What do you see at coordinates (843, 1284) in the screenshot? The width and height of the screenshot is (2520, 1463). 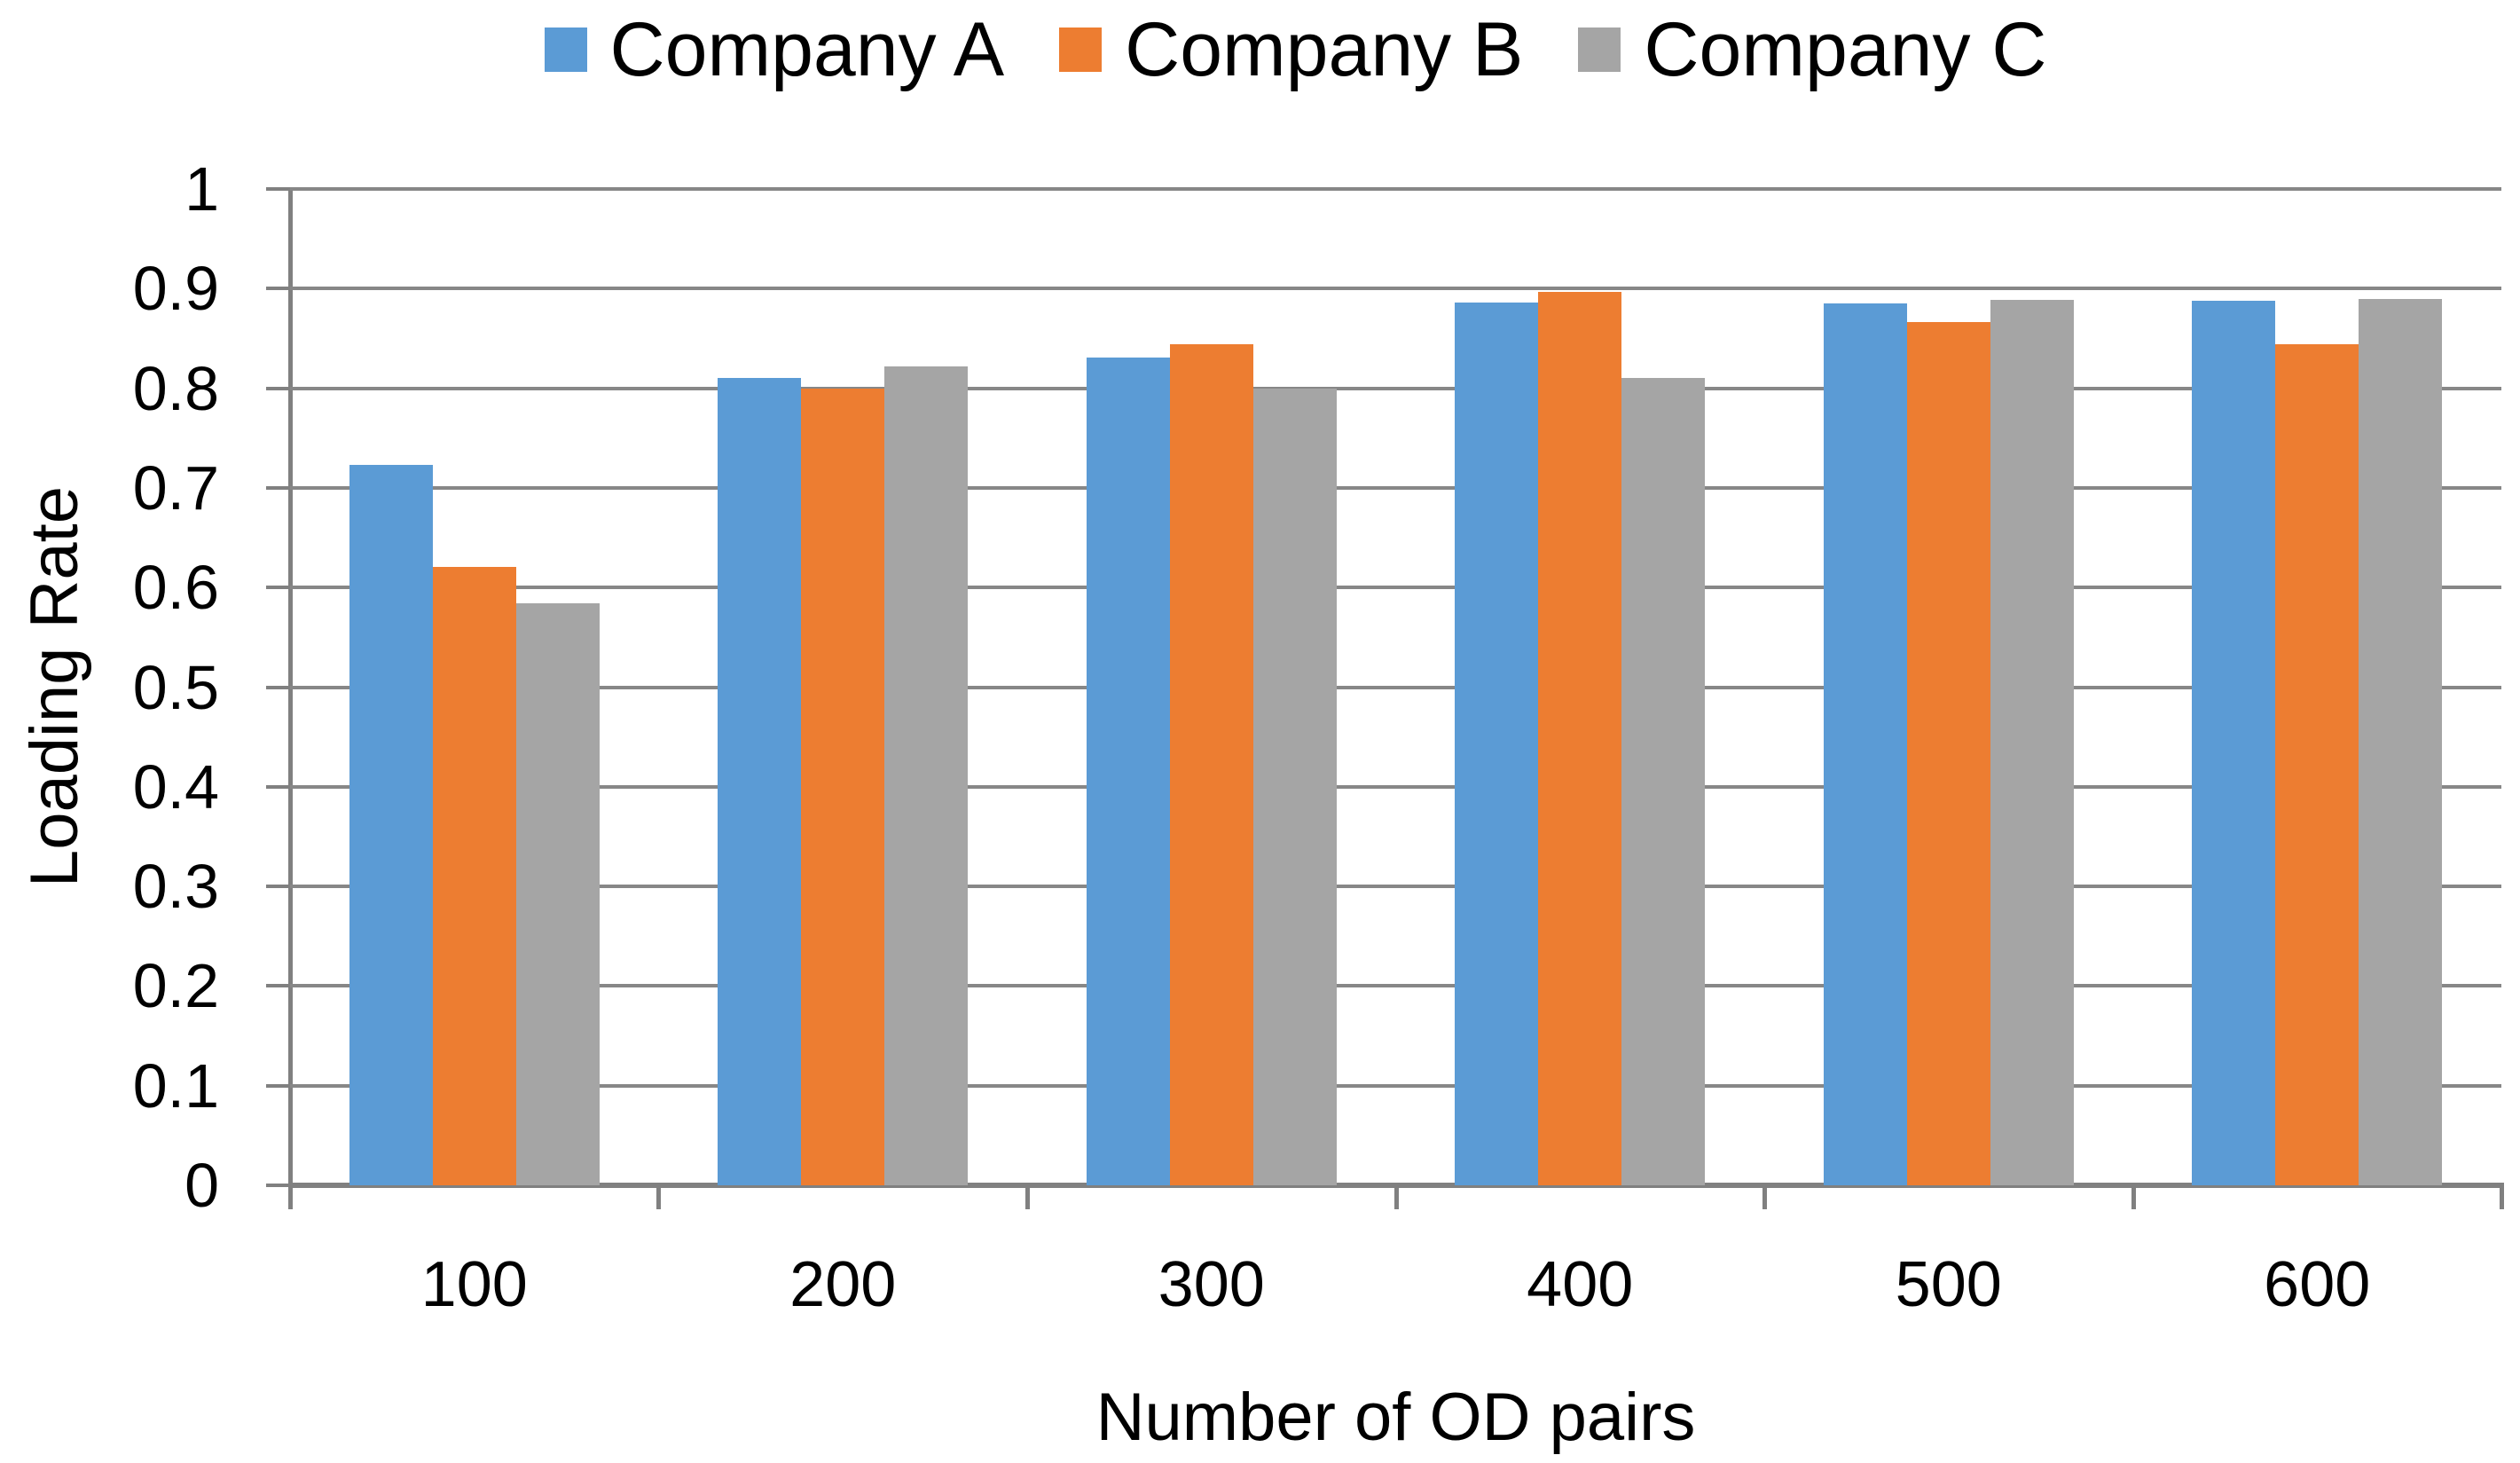 I see `x-tick-label-200: 200` at bounding box center [843, 1284].